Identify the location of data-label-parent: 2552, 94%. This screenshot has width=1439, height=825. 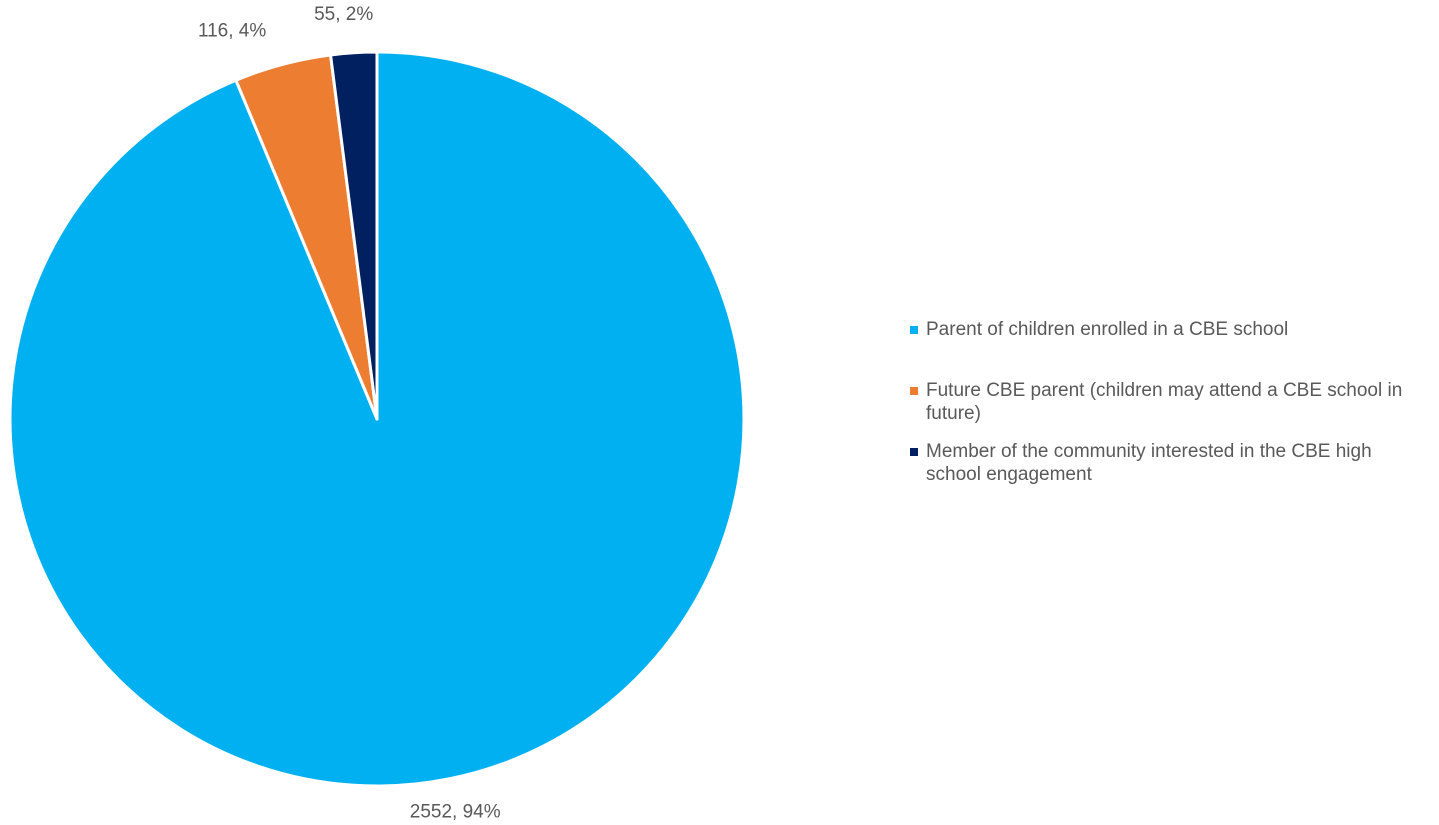
(455, 811).